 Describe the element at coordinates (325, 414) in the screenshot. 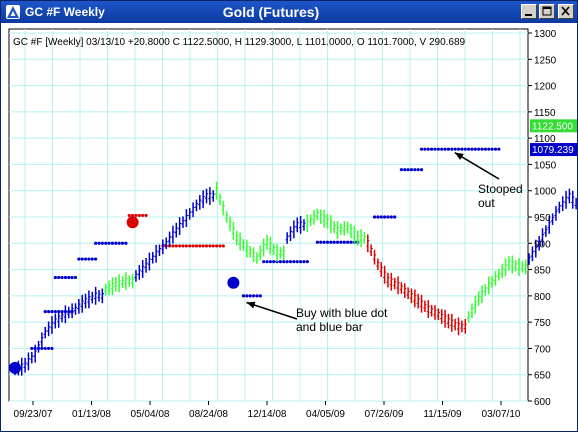

I see `x-tick-label: 04/05/09` at that location.